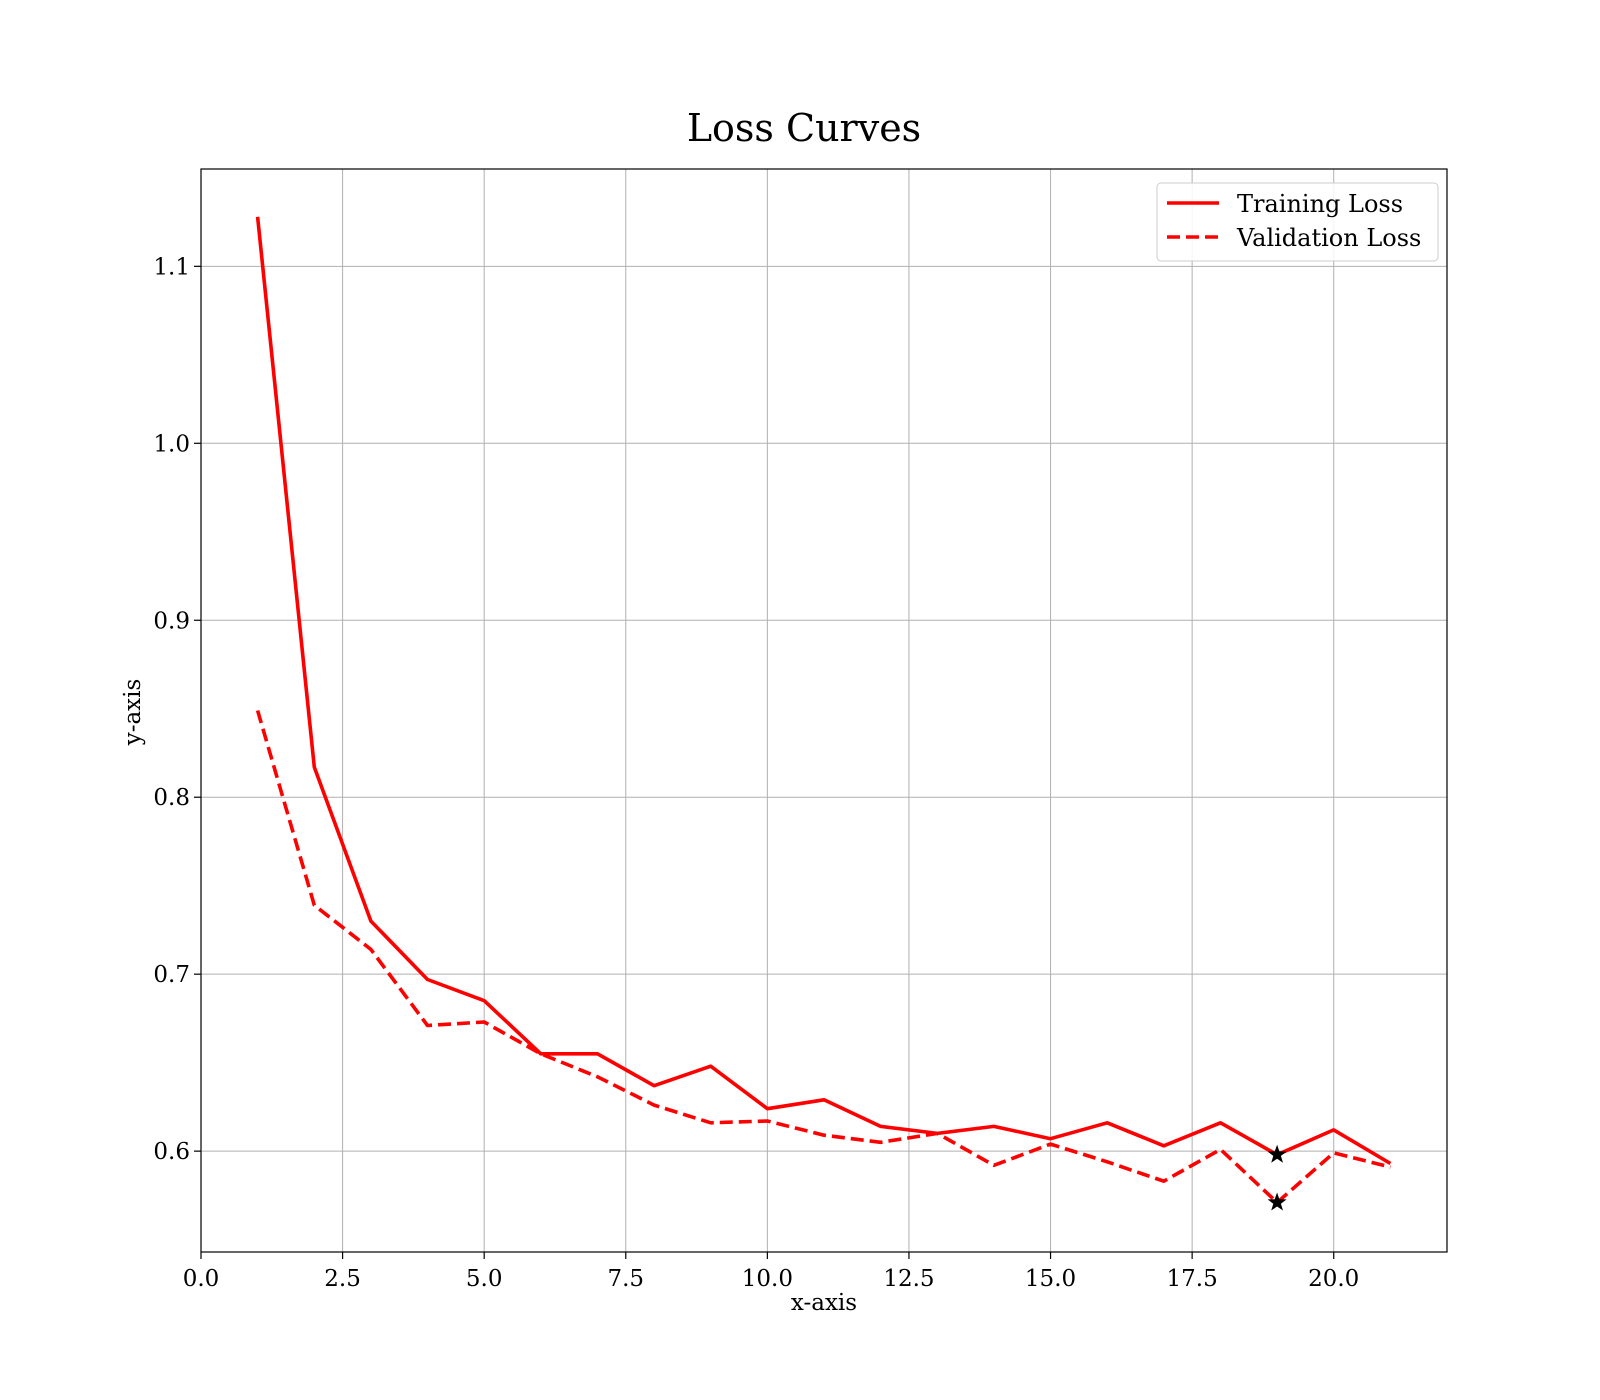 This screenshot has height=1400, width=1600. Describe the element at coordinates (1192, 1279) in the screenshot. I see `x-tick-label: 17.5` at that location.